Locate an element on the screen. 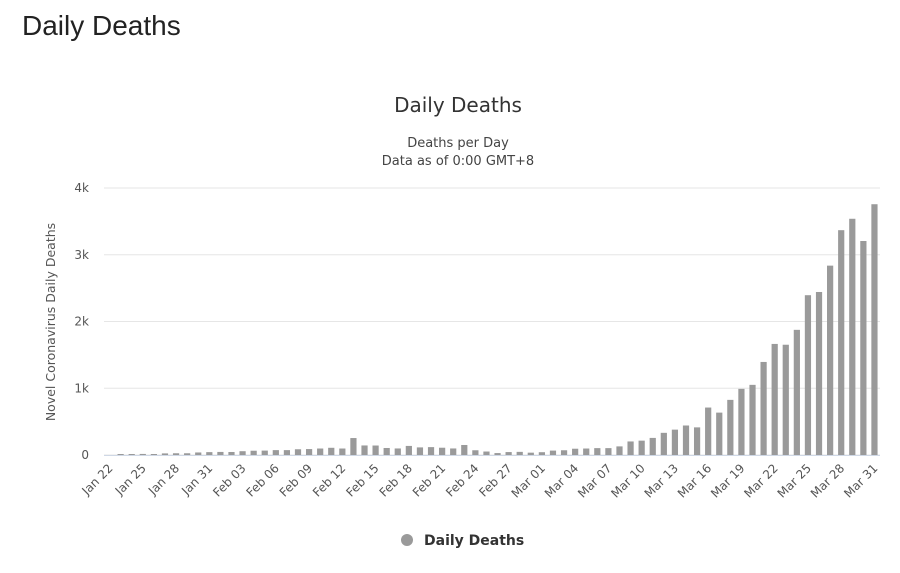 The image size is (900, 573). x-tick-label: Jan 28 is located at coordinates (163, 479).